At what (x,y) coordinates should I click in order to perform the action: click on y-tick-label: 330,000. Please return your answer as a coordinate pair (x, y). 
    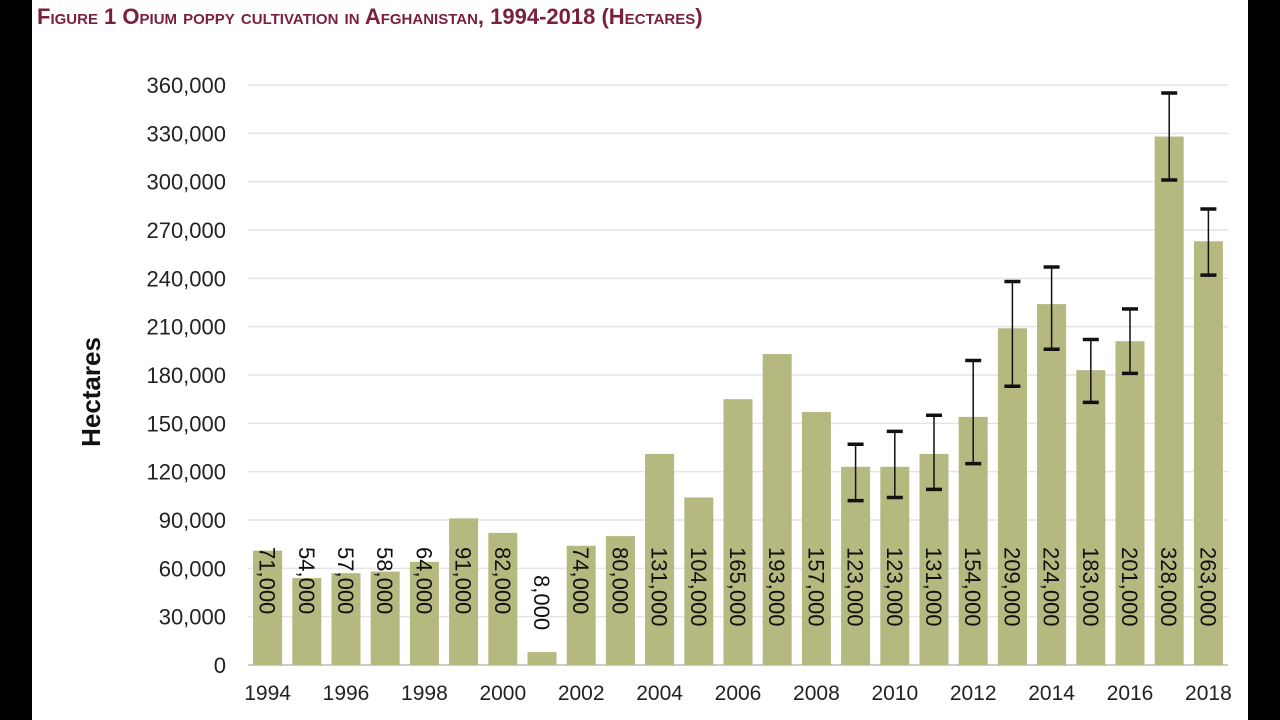
    Looking at the image, I should click on (186, 133).